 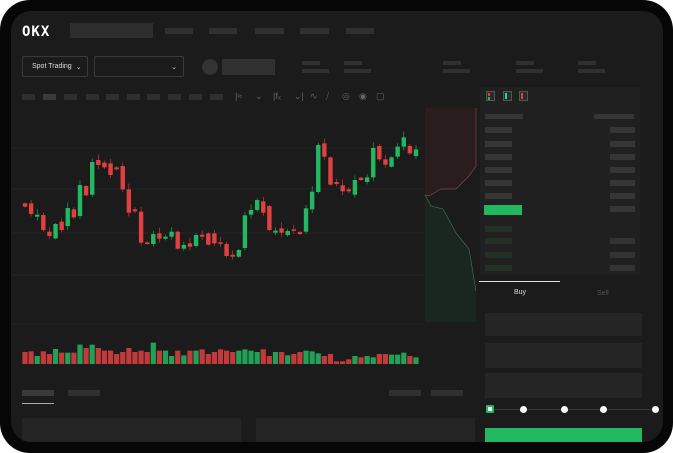 I want to click on tab-sell: Sell, so click(x=603, y=293).